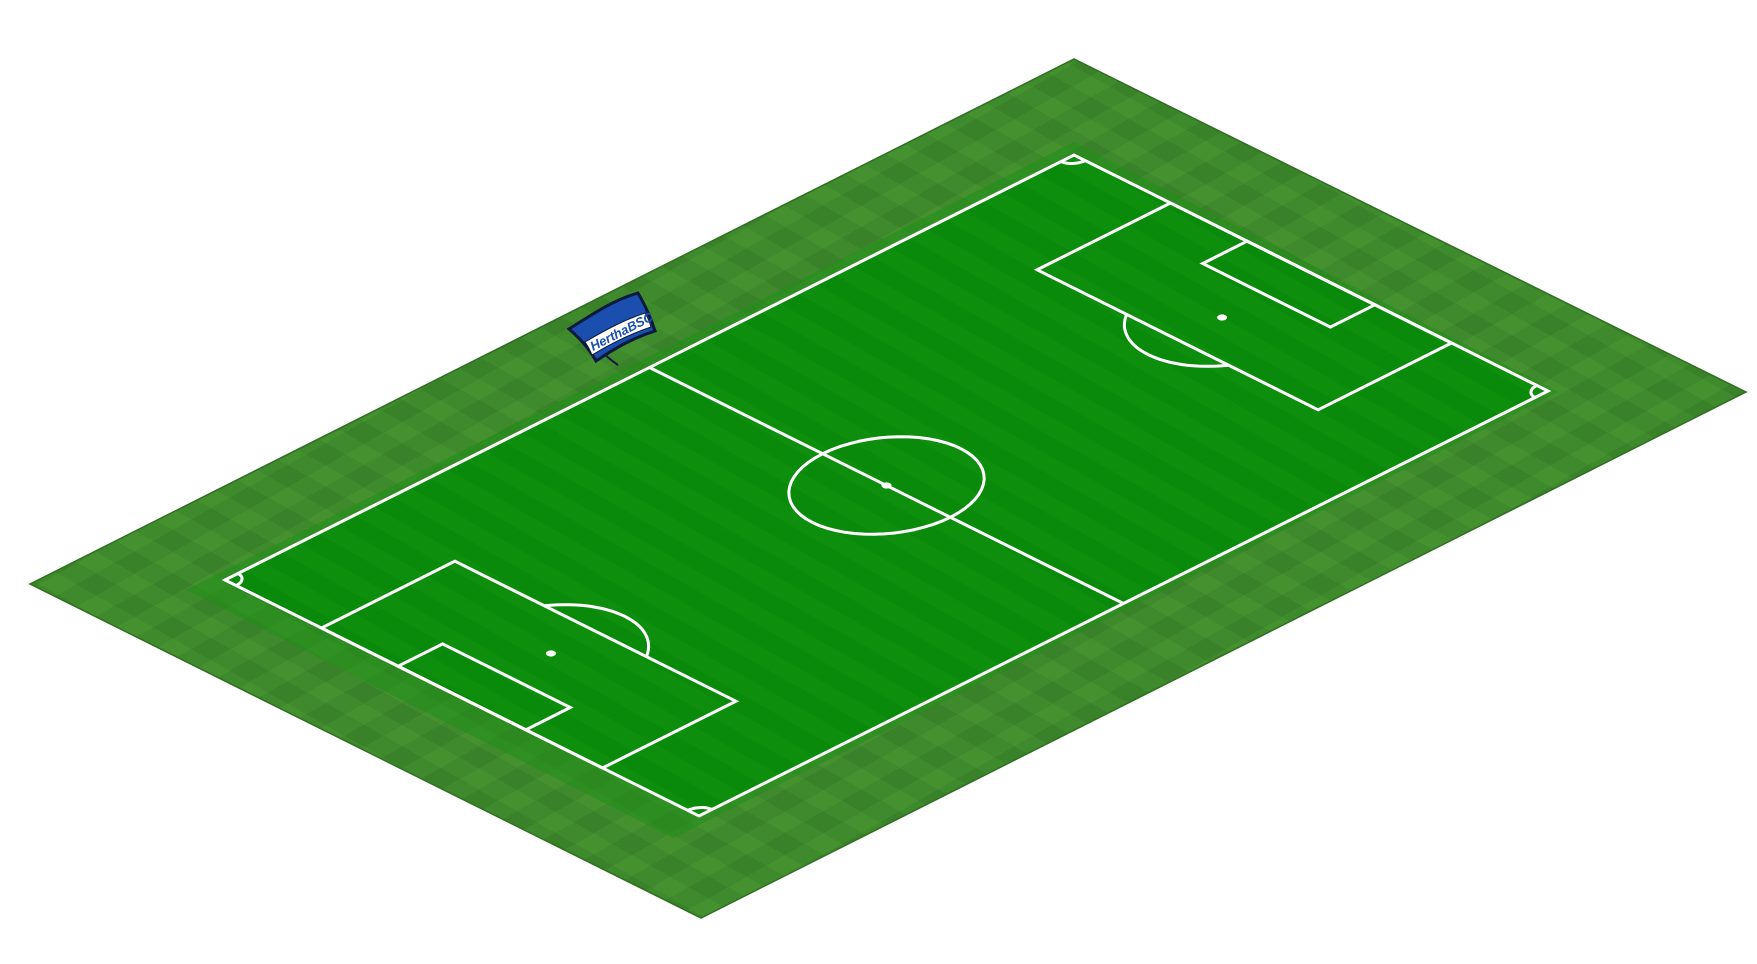 This screenshot has height=964, width=1757. Describe the element at coordinates (597, 630) in the screenshot. I see `penalty-arc-left` at that location.